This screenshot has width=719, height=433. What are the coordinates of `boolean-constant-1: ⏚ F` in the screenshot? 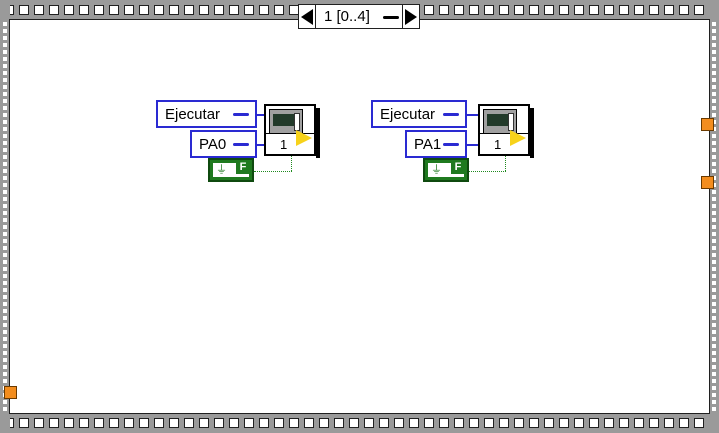 It's located at (446, 170).